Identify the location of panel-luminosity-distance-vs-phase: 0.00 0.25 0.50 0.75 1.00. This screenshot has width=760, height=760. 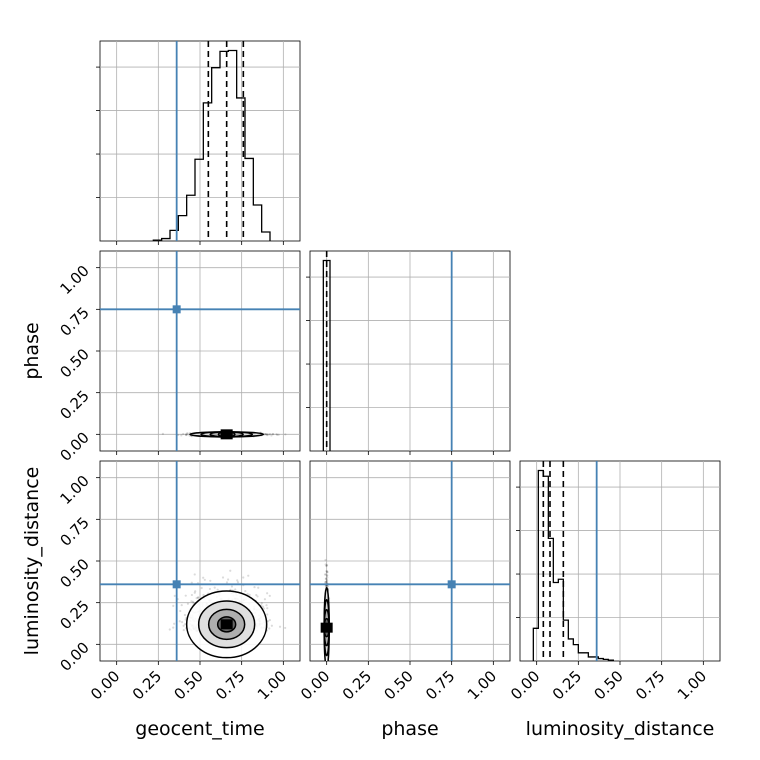
(404, 581).